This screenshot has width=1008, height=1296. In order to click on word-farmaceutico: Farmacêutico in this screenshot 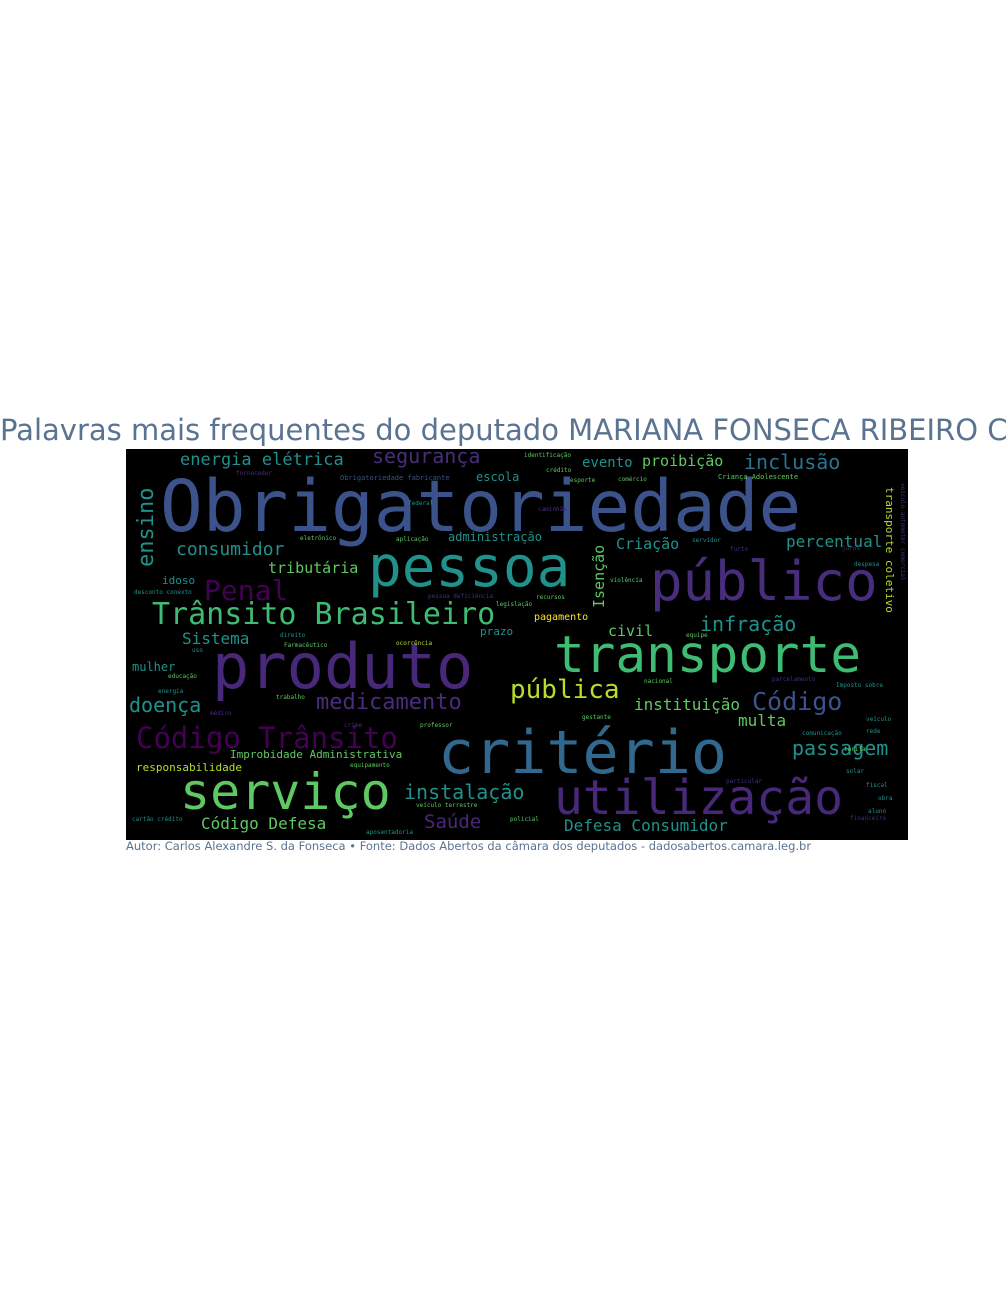, I will do `click(306, 645)`.